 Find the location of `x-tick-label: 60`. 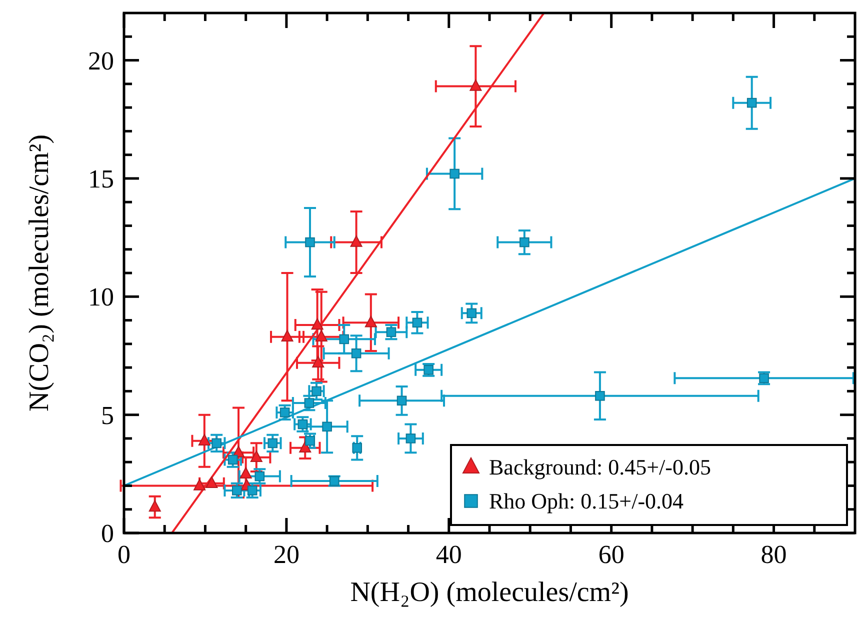

x-tick-label: 60 is located at coordinates (611, 554).